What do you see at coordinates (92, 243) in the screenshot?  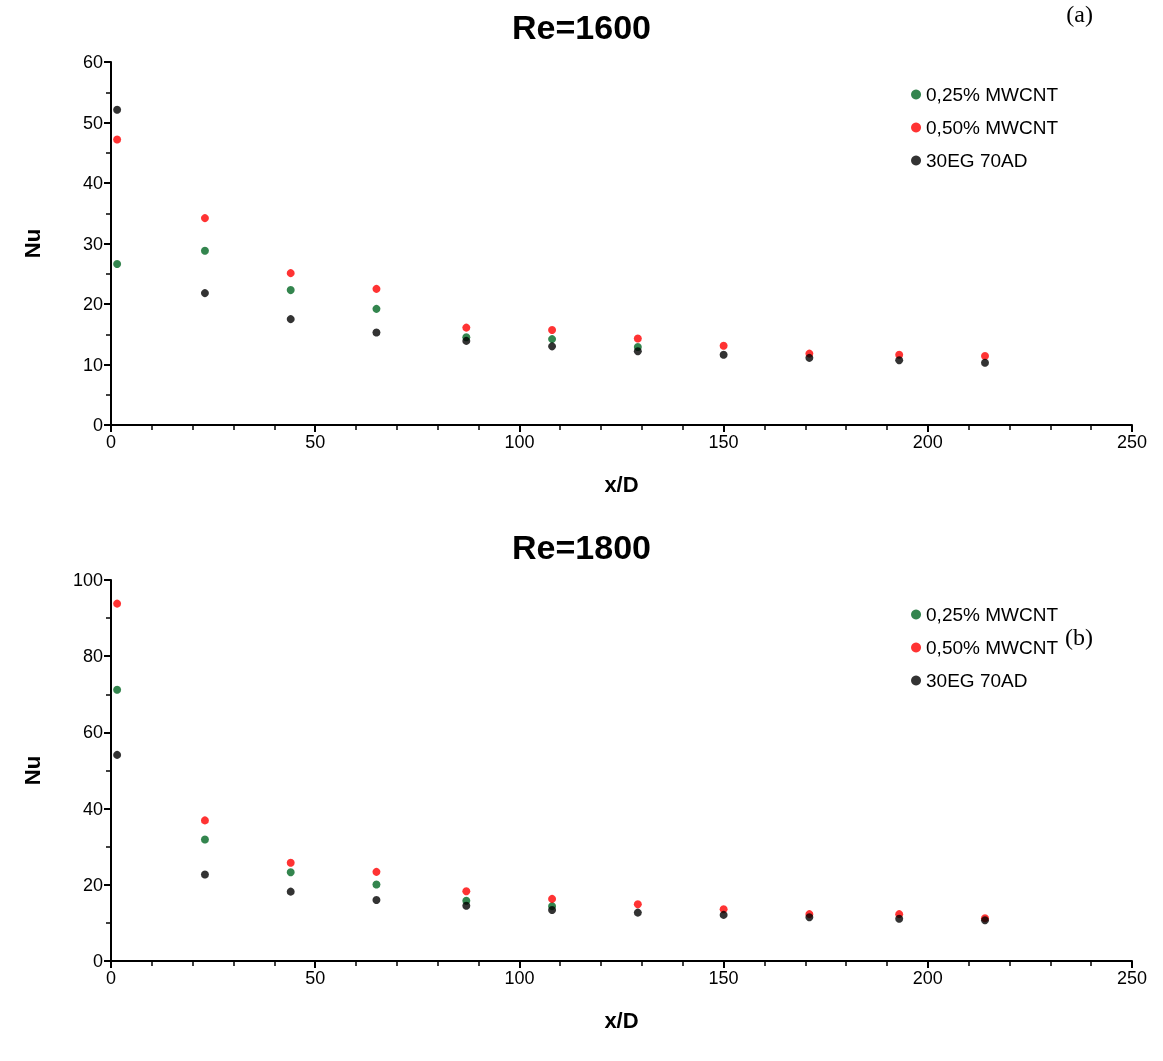 I see `y-tick-label: 30` at bounding box center [92, 243].